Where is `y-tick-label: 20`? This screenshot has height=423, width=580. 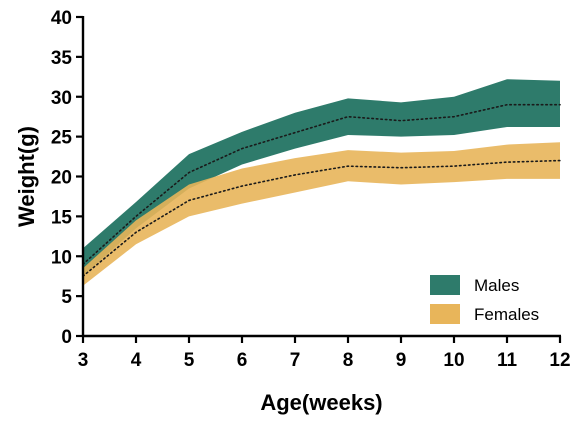 y-tick-label: 20 is located at coordinates (61, 178).